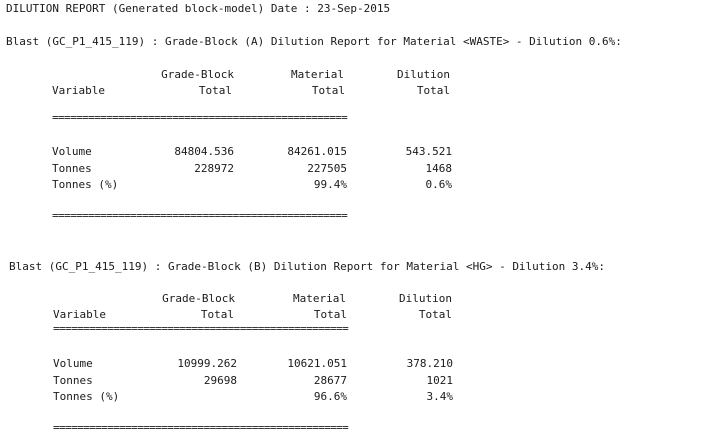 This screenshot has width=712, height=437. Describe the element at coordinates (317, 363) in the screenshot. I see `block-b-row-volume-material: 10621.051` at that location.